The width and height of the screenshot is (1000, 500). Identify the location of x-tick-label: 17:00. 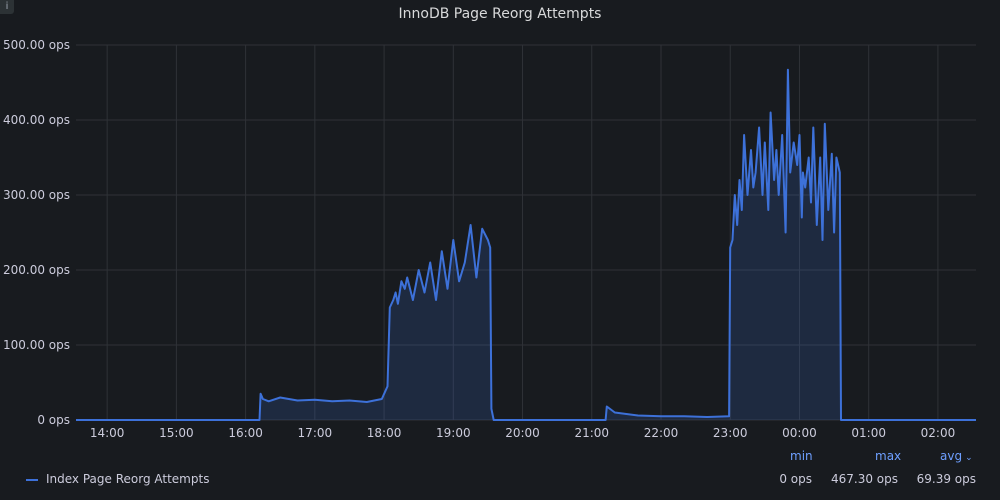
(315, 433).